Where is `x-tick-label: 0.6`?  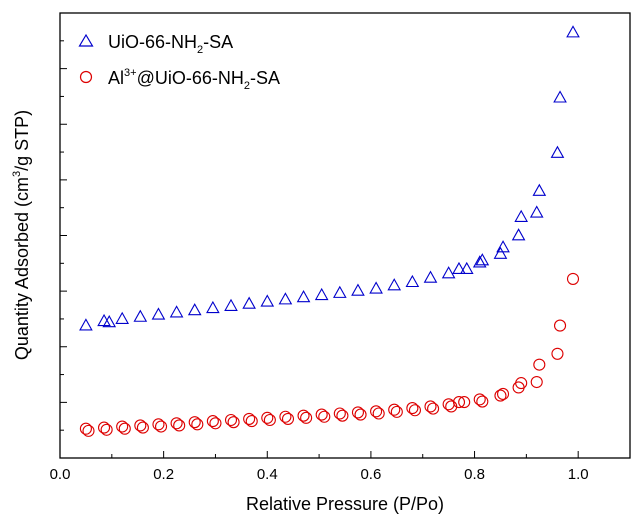 x-tick-label: 0.6 is located at coordinates (370, 474).